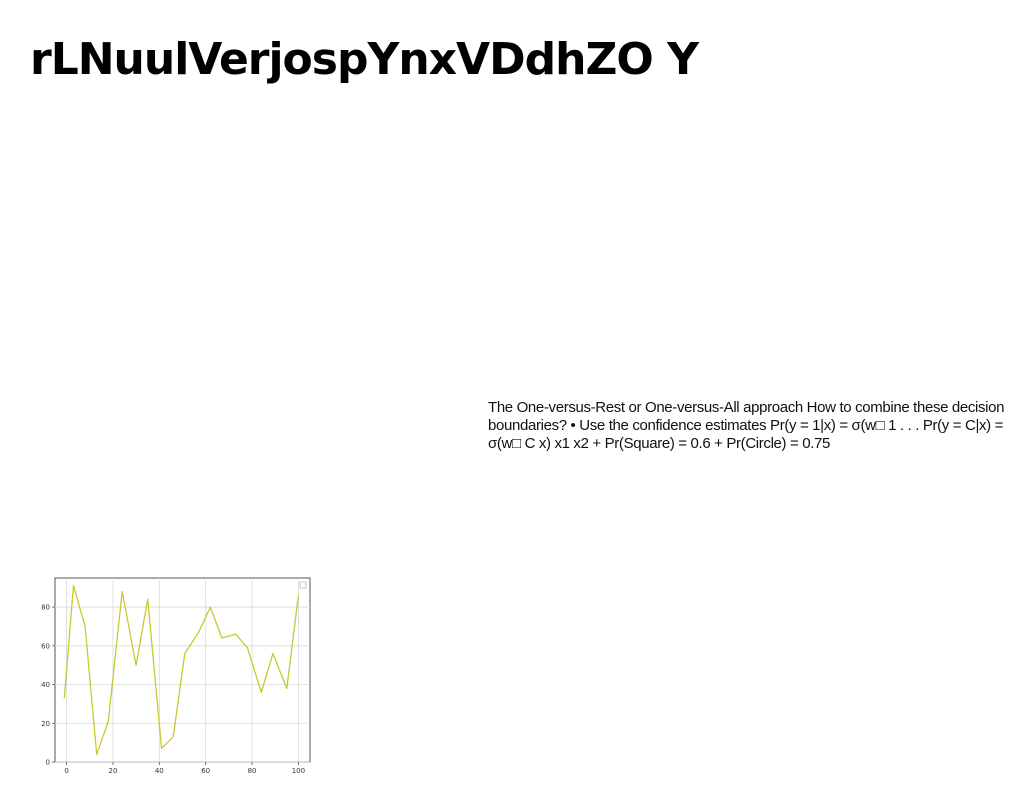 This screenshot has height=788, width=1024. I want to click on y-tick-label: 0, so click(48, 763).